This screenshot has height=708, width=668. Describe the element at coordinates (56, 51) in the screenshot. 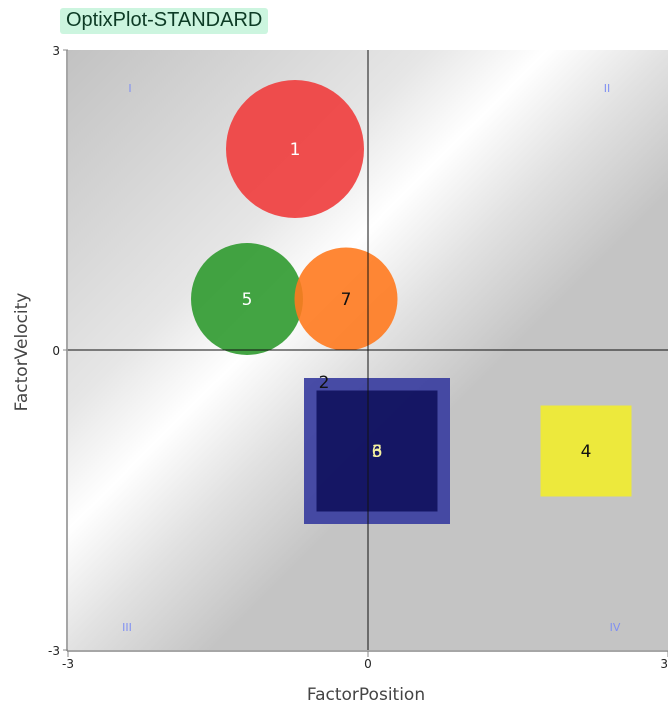

I see `y-tick-label: 3` at that location.